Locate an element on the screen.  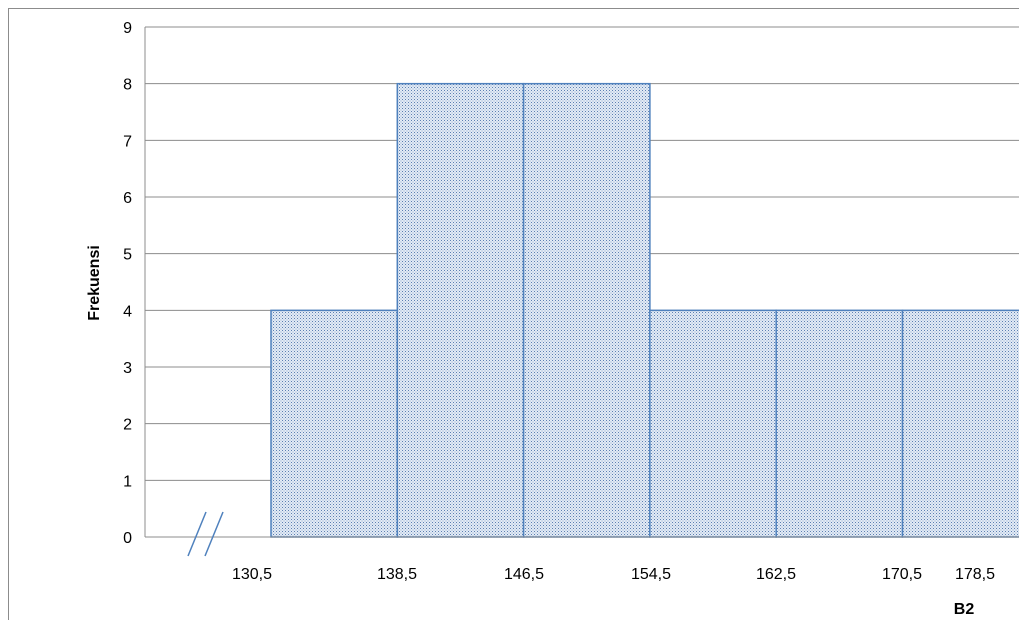
x-tick-label: 162,5 is located at coordinates (776, 574).